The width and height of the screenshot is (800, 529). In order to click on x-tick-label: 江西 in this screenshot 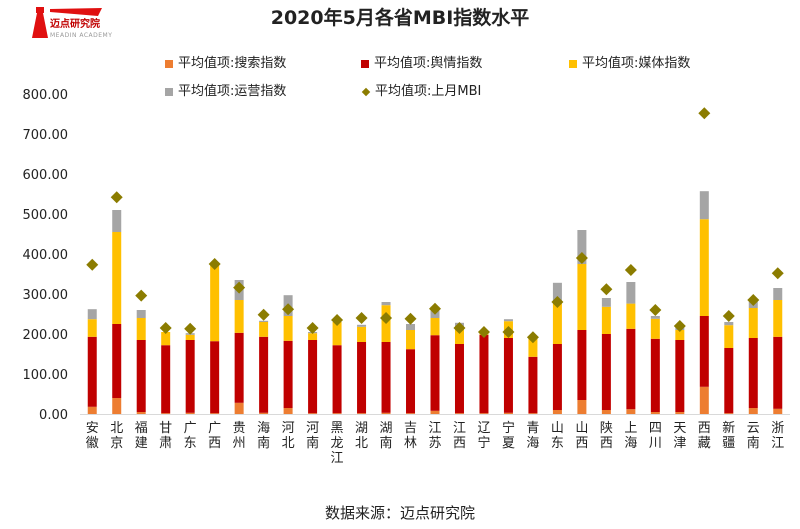, I will do `click(459, 436)`.